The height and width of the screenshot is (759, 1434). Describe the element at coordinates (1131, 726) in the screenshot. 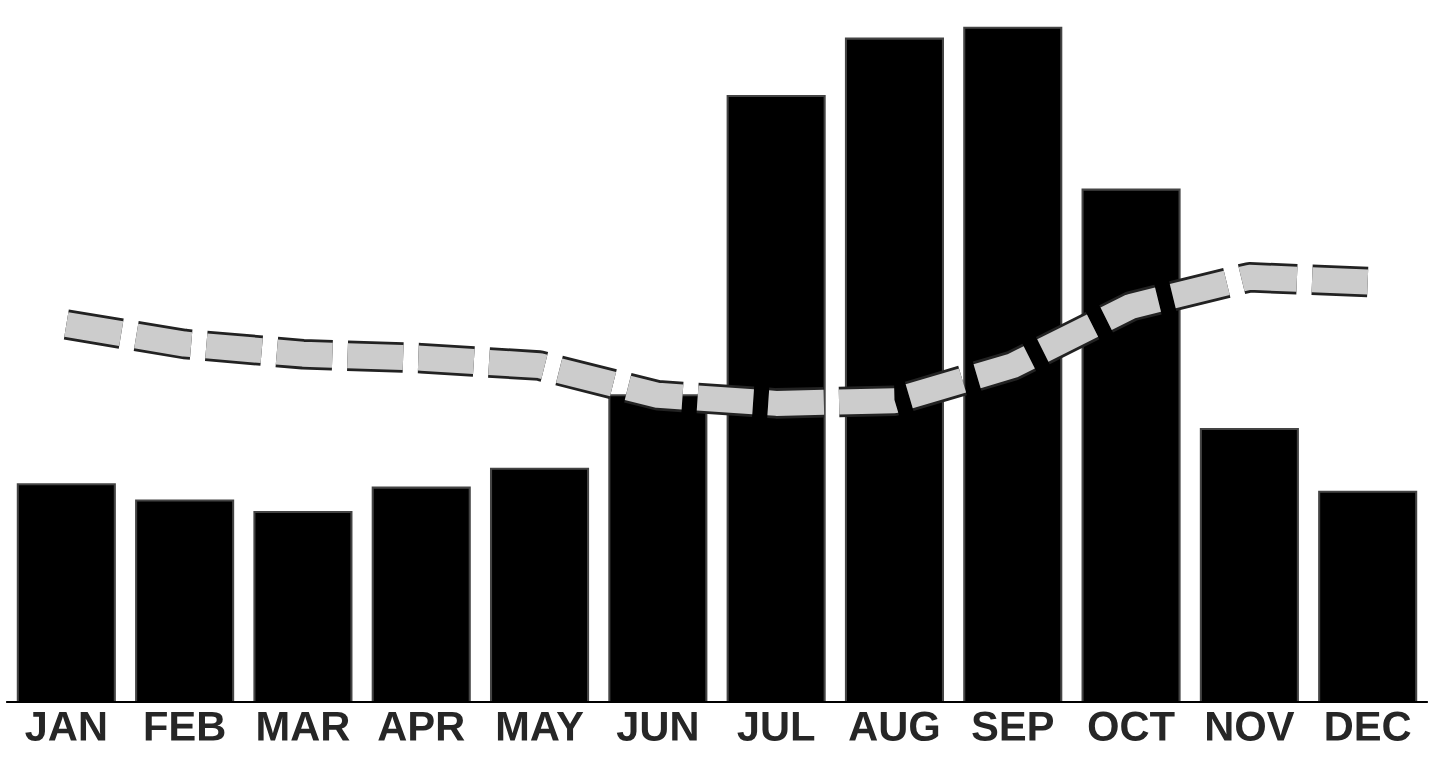

I see `x-tick-label: OCT` at that location.